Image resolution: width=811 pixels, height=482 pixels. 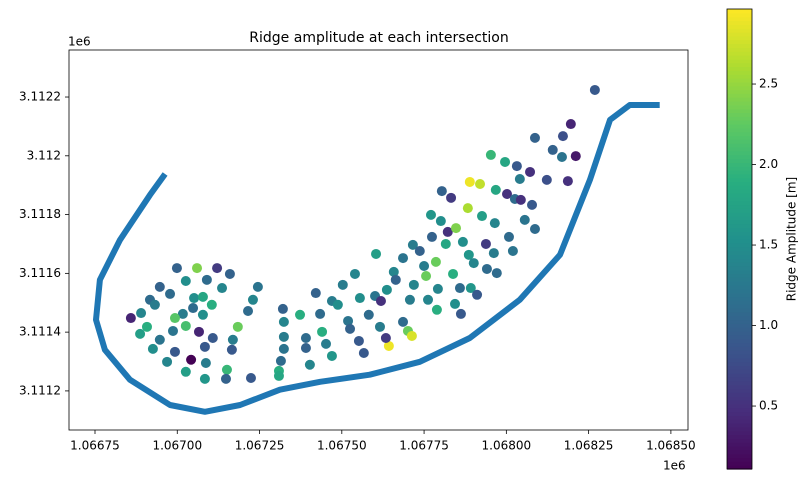 What do you see at coordinates (507, 446) in the screenshot?
I see `x-tick-label: 1.06800` at bounding box center [507, 446].